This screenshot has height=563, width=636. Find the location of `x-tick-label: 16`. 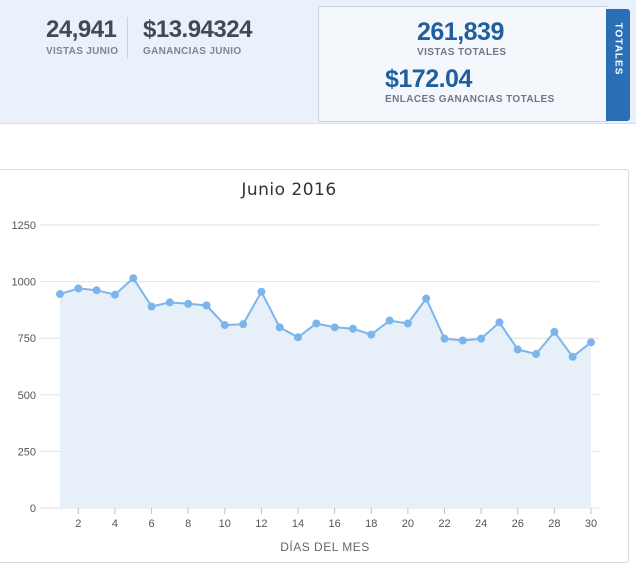

x-tick-label: 16 is located at coordinates (335, 524).